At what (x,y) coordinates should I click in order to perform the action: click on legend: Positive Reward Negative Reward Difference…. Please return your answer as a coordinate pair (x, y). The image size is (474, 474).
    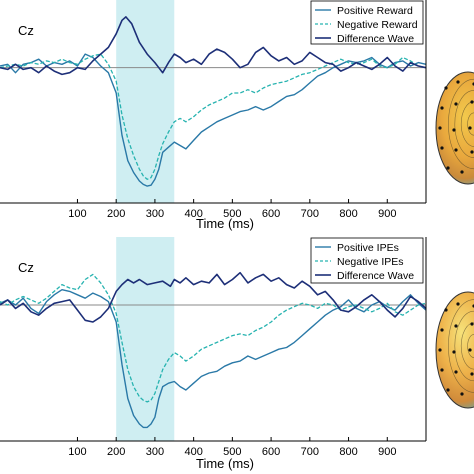
    Looking at the image, I should click on (367, 22).